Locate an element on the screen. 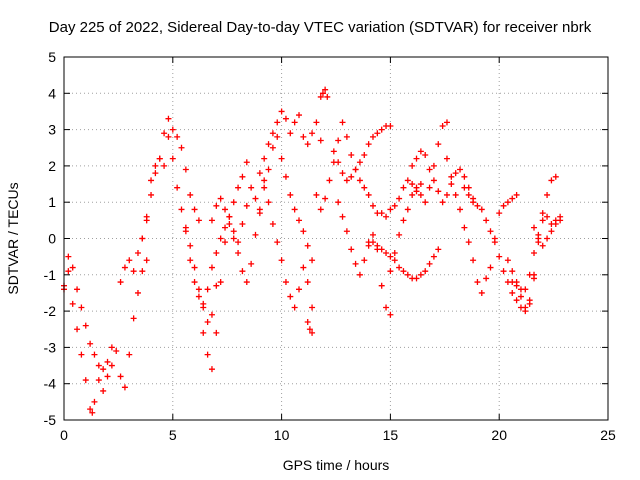  x-tick-label: 0 is located at coordinates (64, 435).